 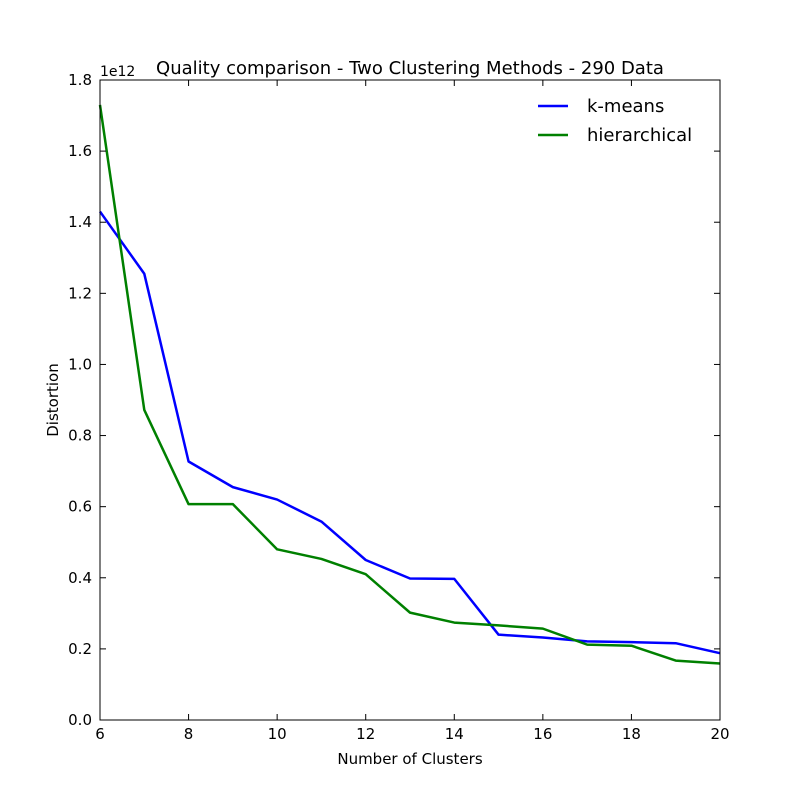 I want to click on x-tick-label: 8, so click(x=189, y=734).